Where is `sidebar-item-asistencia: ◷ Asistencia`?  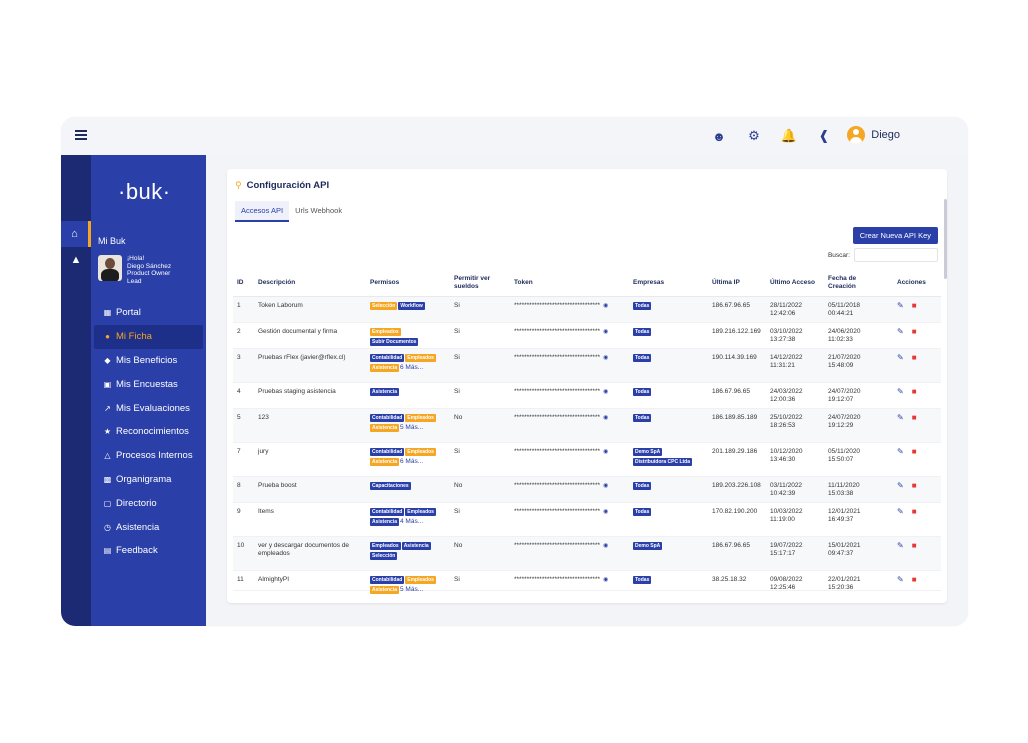
sidebar-item-asistencia: ◷ Asistencia is located at coordinates (148, 527).